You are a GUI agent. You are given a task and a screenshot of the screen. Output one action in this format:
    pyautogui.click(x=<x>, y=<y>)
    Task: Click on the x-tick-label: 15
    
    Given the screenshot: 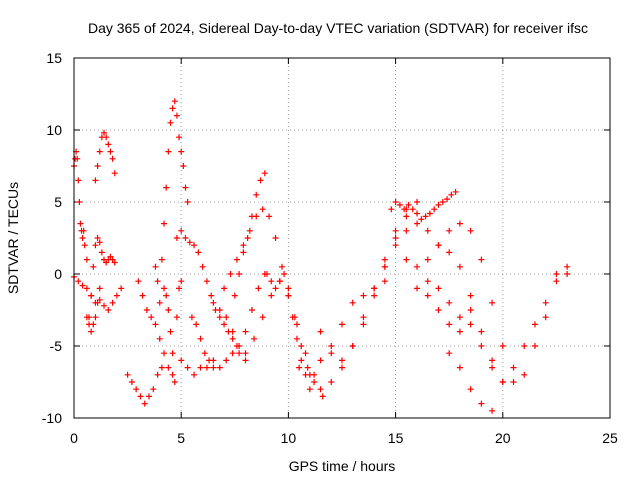 What is the action you would take?
    pyautogui.click(x=396, y=438)
    